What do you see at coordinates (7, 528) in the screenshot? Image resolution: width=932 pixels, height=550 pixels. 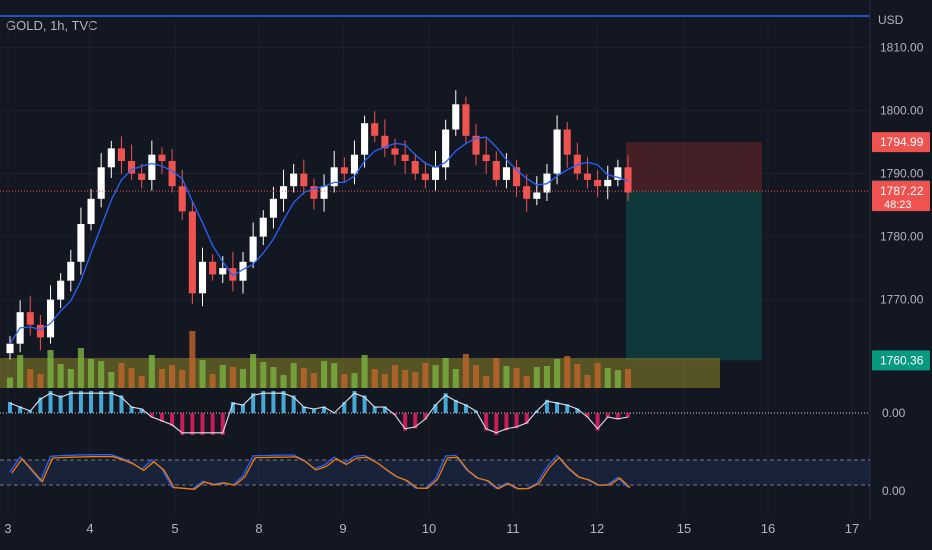 I see `time-tick-3: 3` at bounding box center [7, 528].